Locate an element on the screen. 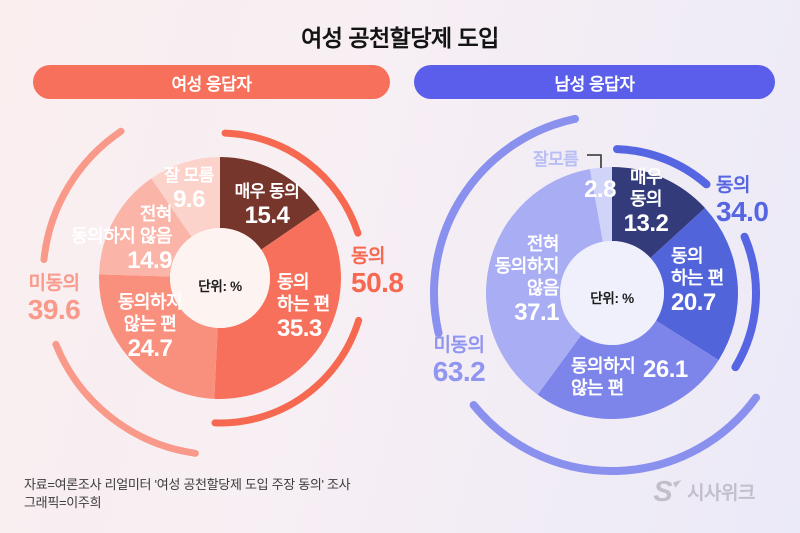 The height and width of the screenshot is (533, 800). male-unit-label: 단위: % is located at coordinates (612, 298).